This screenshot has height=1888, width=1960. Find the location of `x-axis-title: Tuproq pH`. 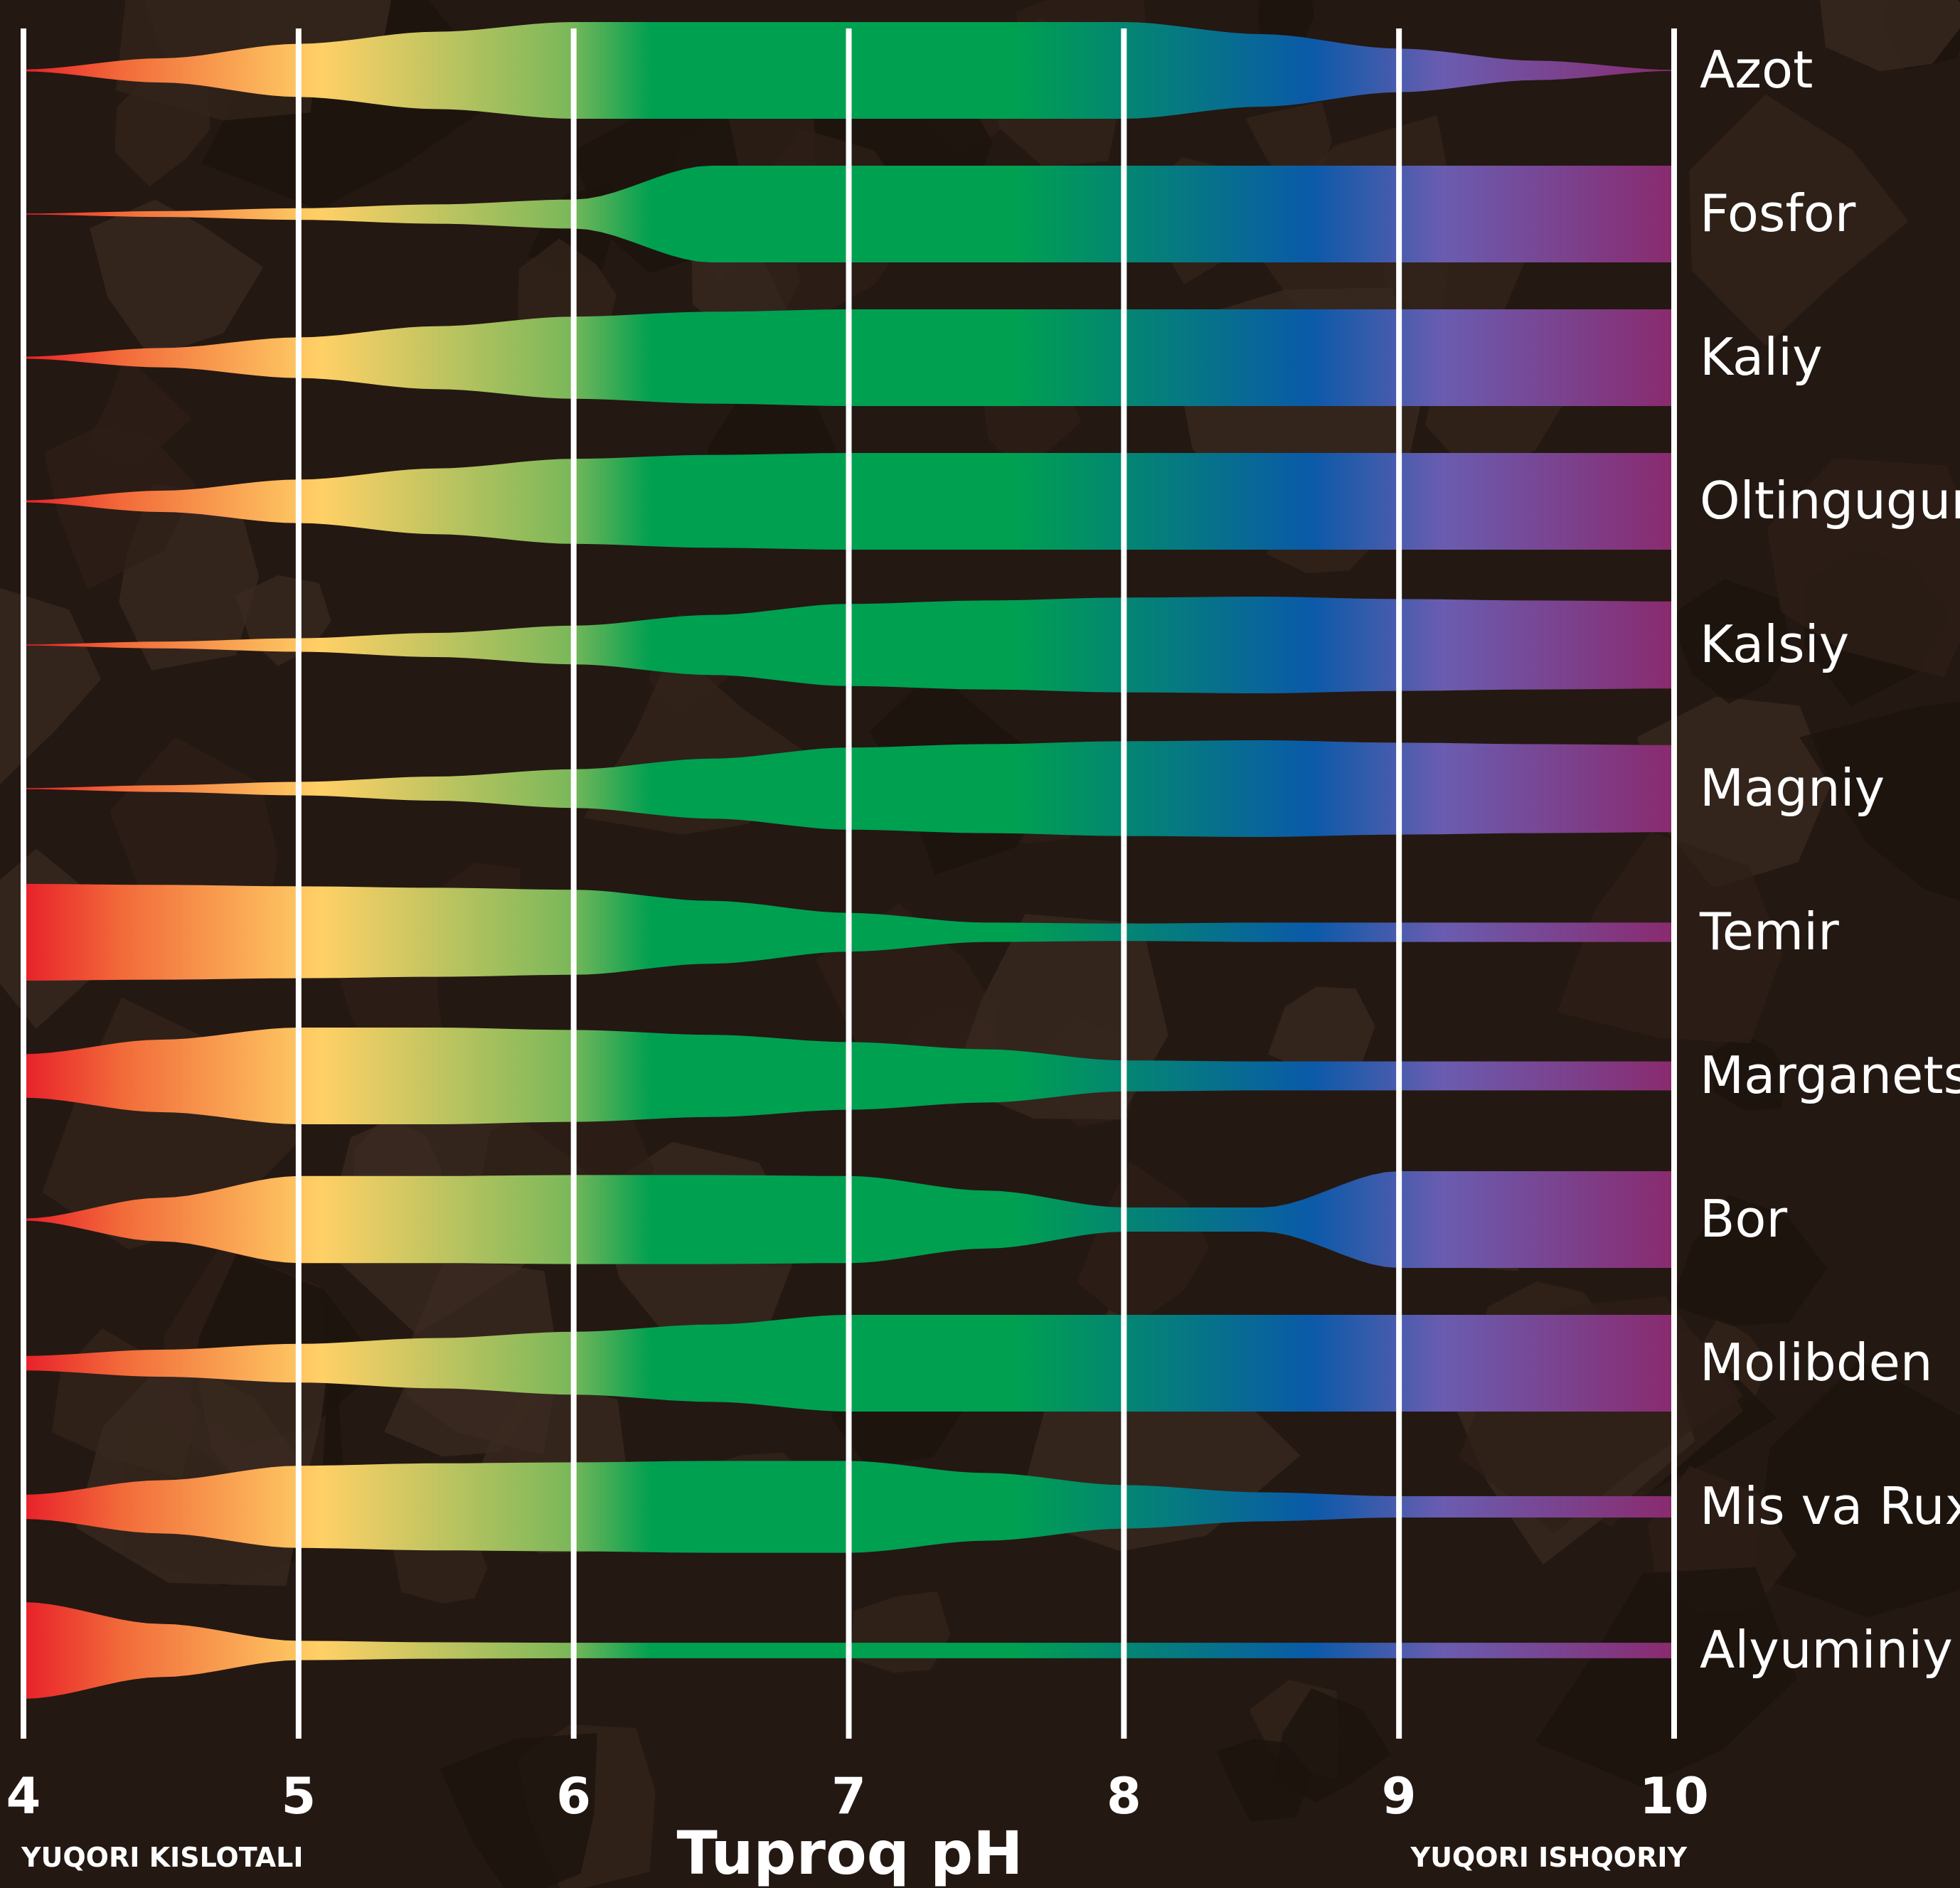

x-axis-title: Tuproq pH is located at coordinates (850, 1853).